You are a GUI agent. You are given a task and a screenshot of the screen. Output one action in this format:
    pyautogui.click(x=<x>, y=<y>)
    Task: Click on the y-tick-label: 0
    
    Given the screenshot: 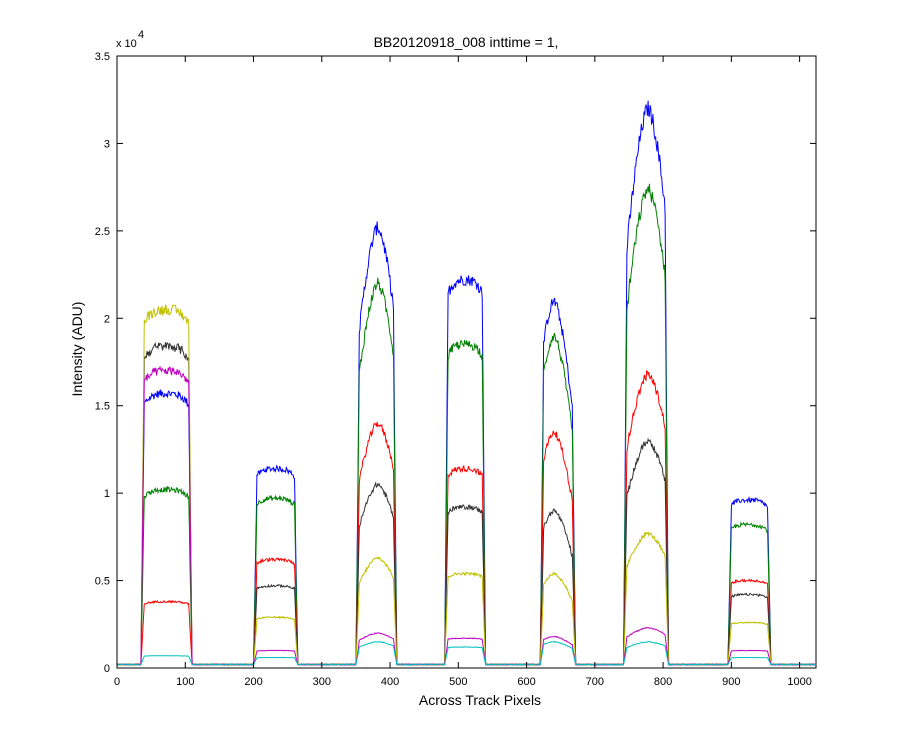 What is the action you would take?
    pyautogui.click(x=107, y=669)
    